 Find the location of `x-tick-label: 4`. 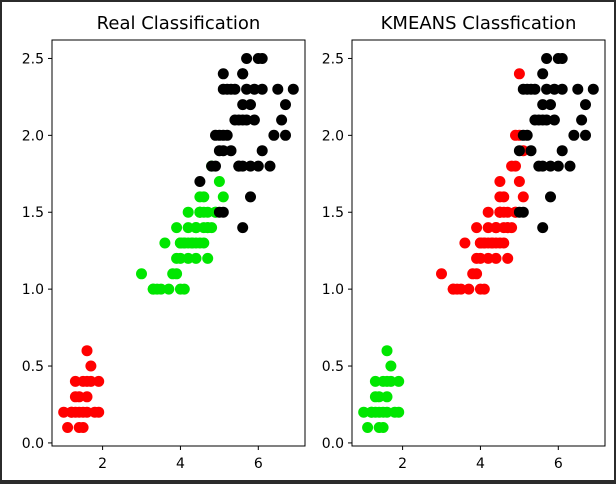

x-tick-label: 4 is located at coordinates (480, 464).